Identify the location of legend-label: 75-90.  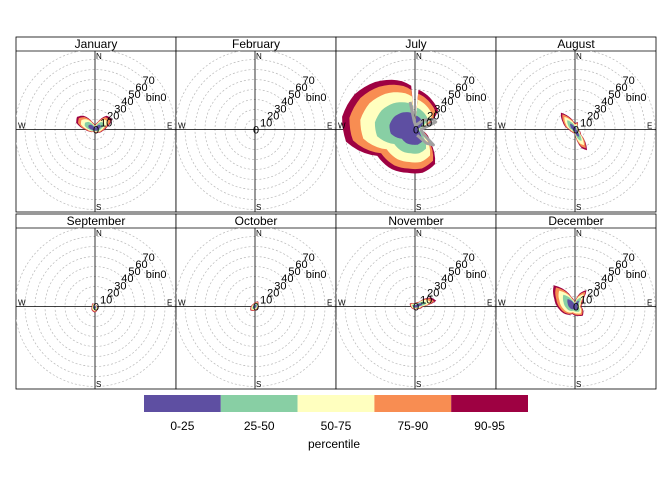
(412, 426).